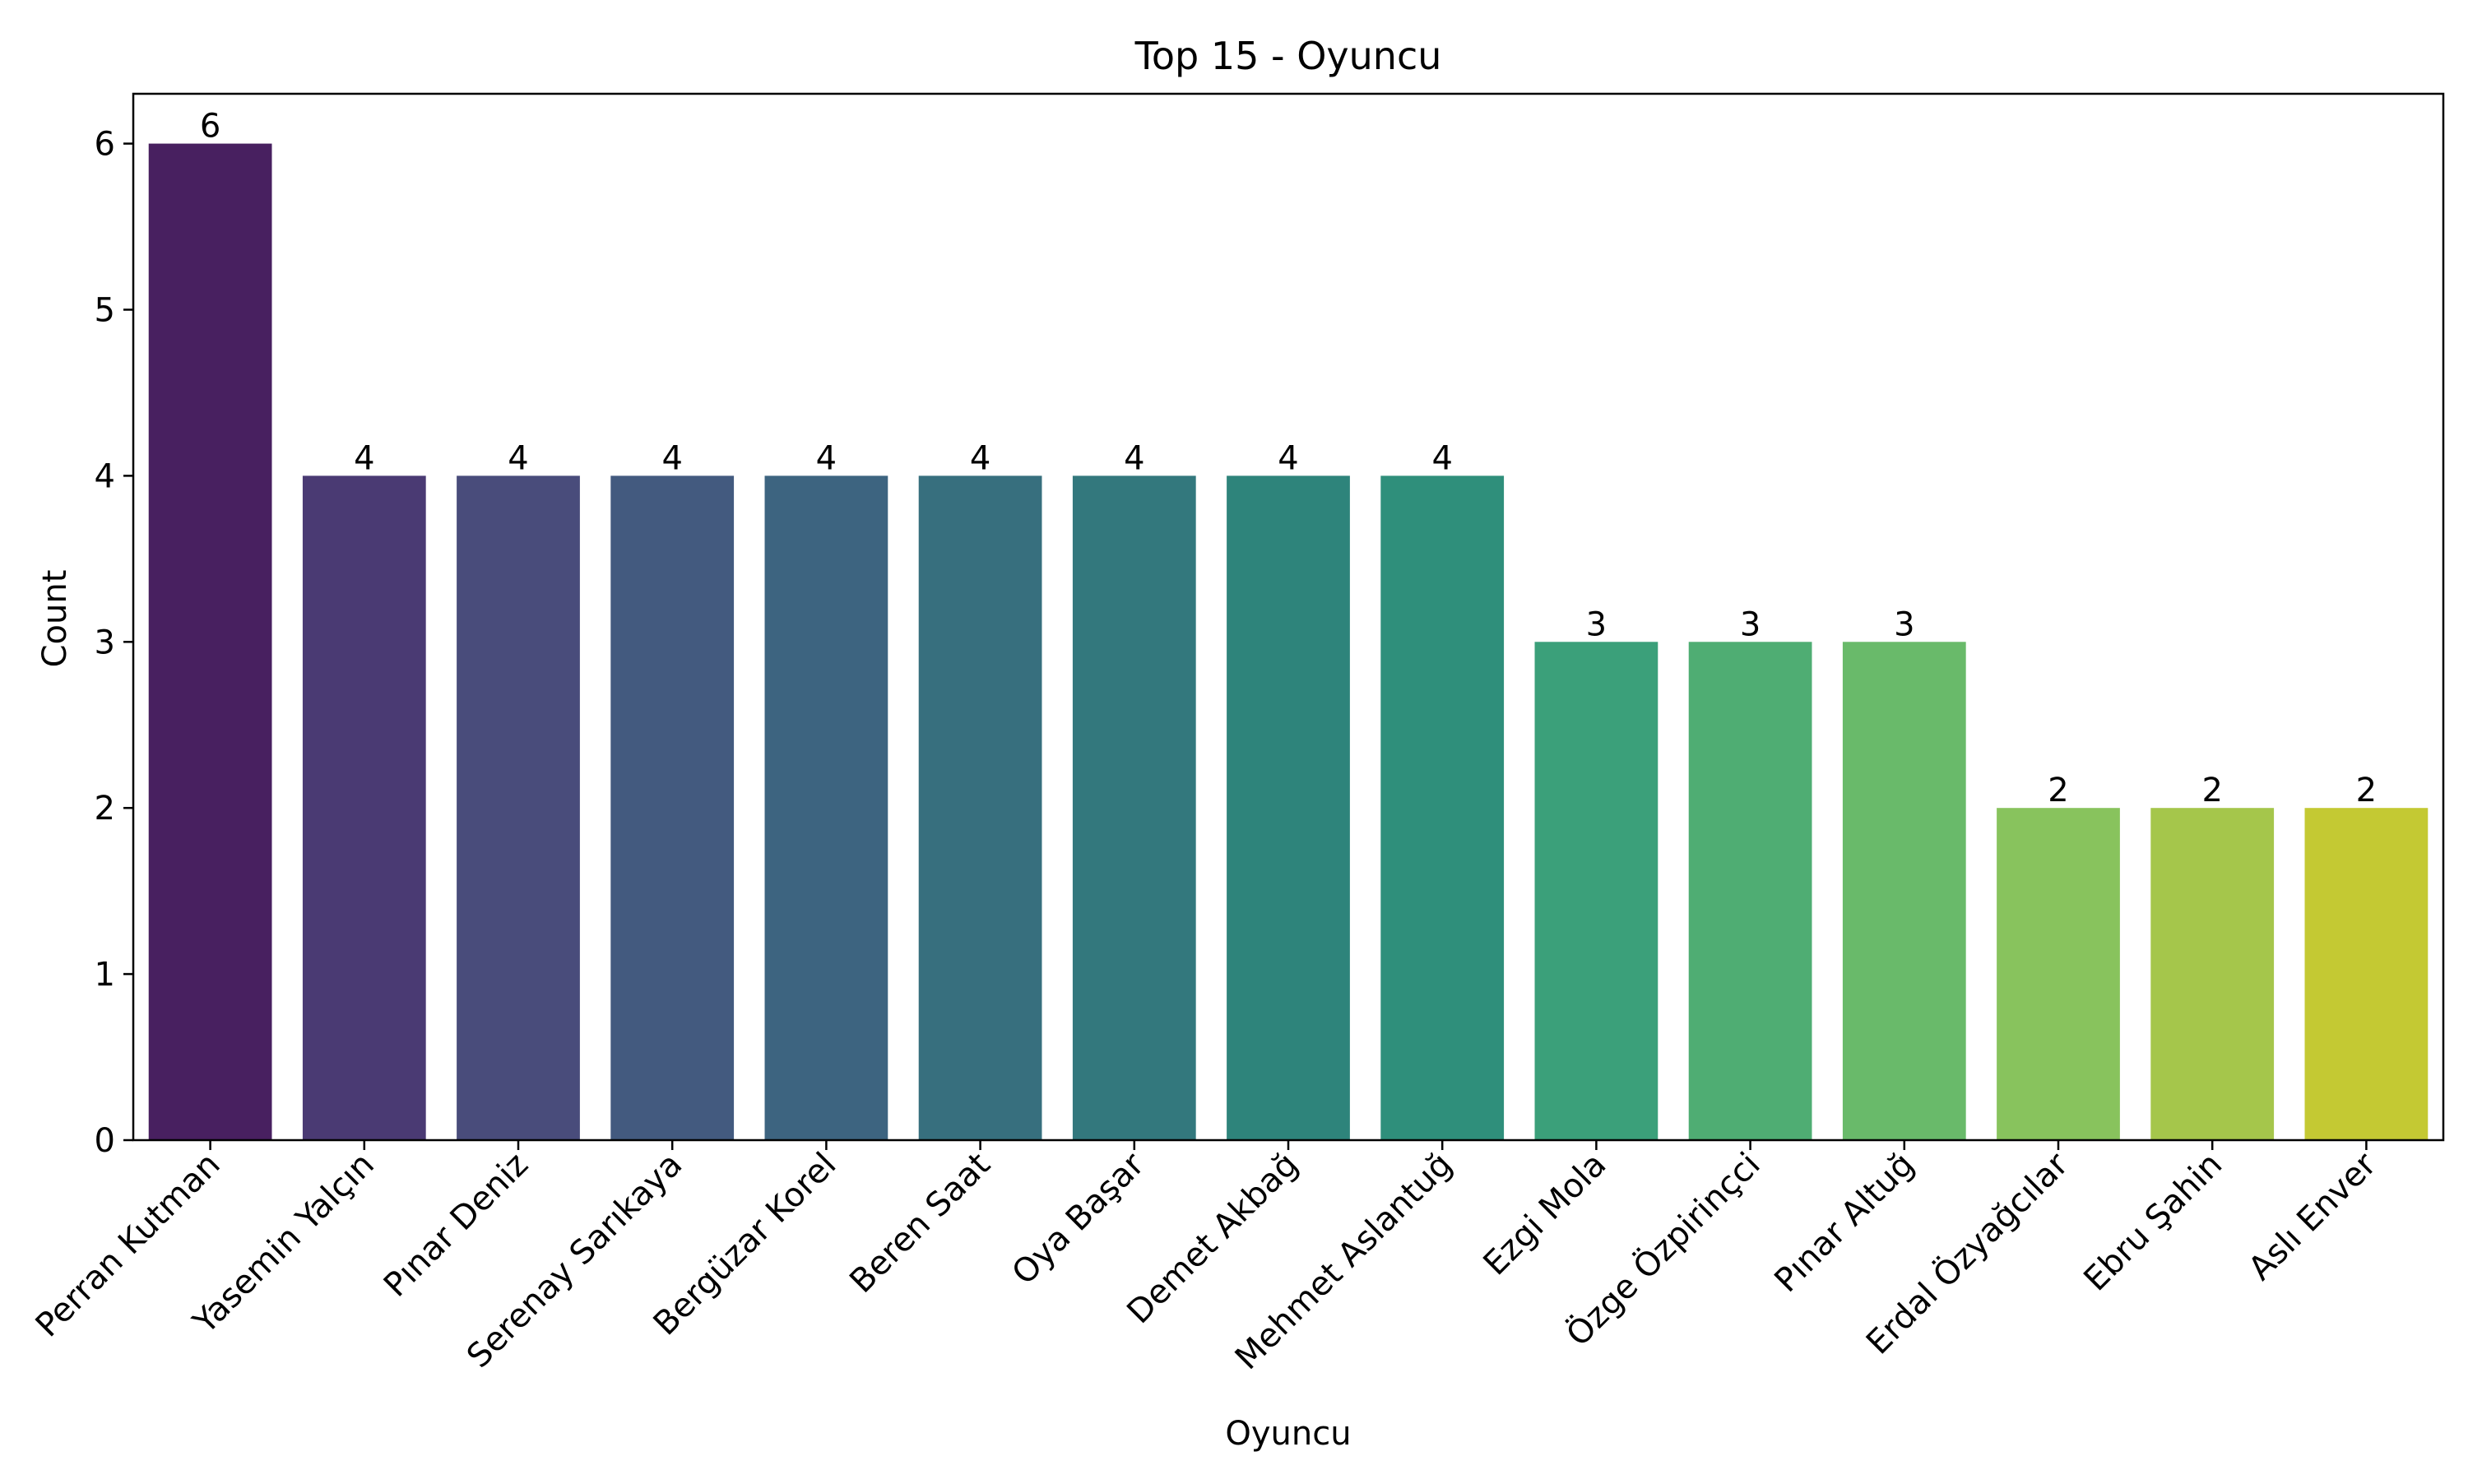 This screenshot has width=2468, height=1484. What do you see at coordinates (105, 310) in the screenshot?
I see `y-tick-label-5: 5` at bounding box center [105, 310].